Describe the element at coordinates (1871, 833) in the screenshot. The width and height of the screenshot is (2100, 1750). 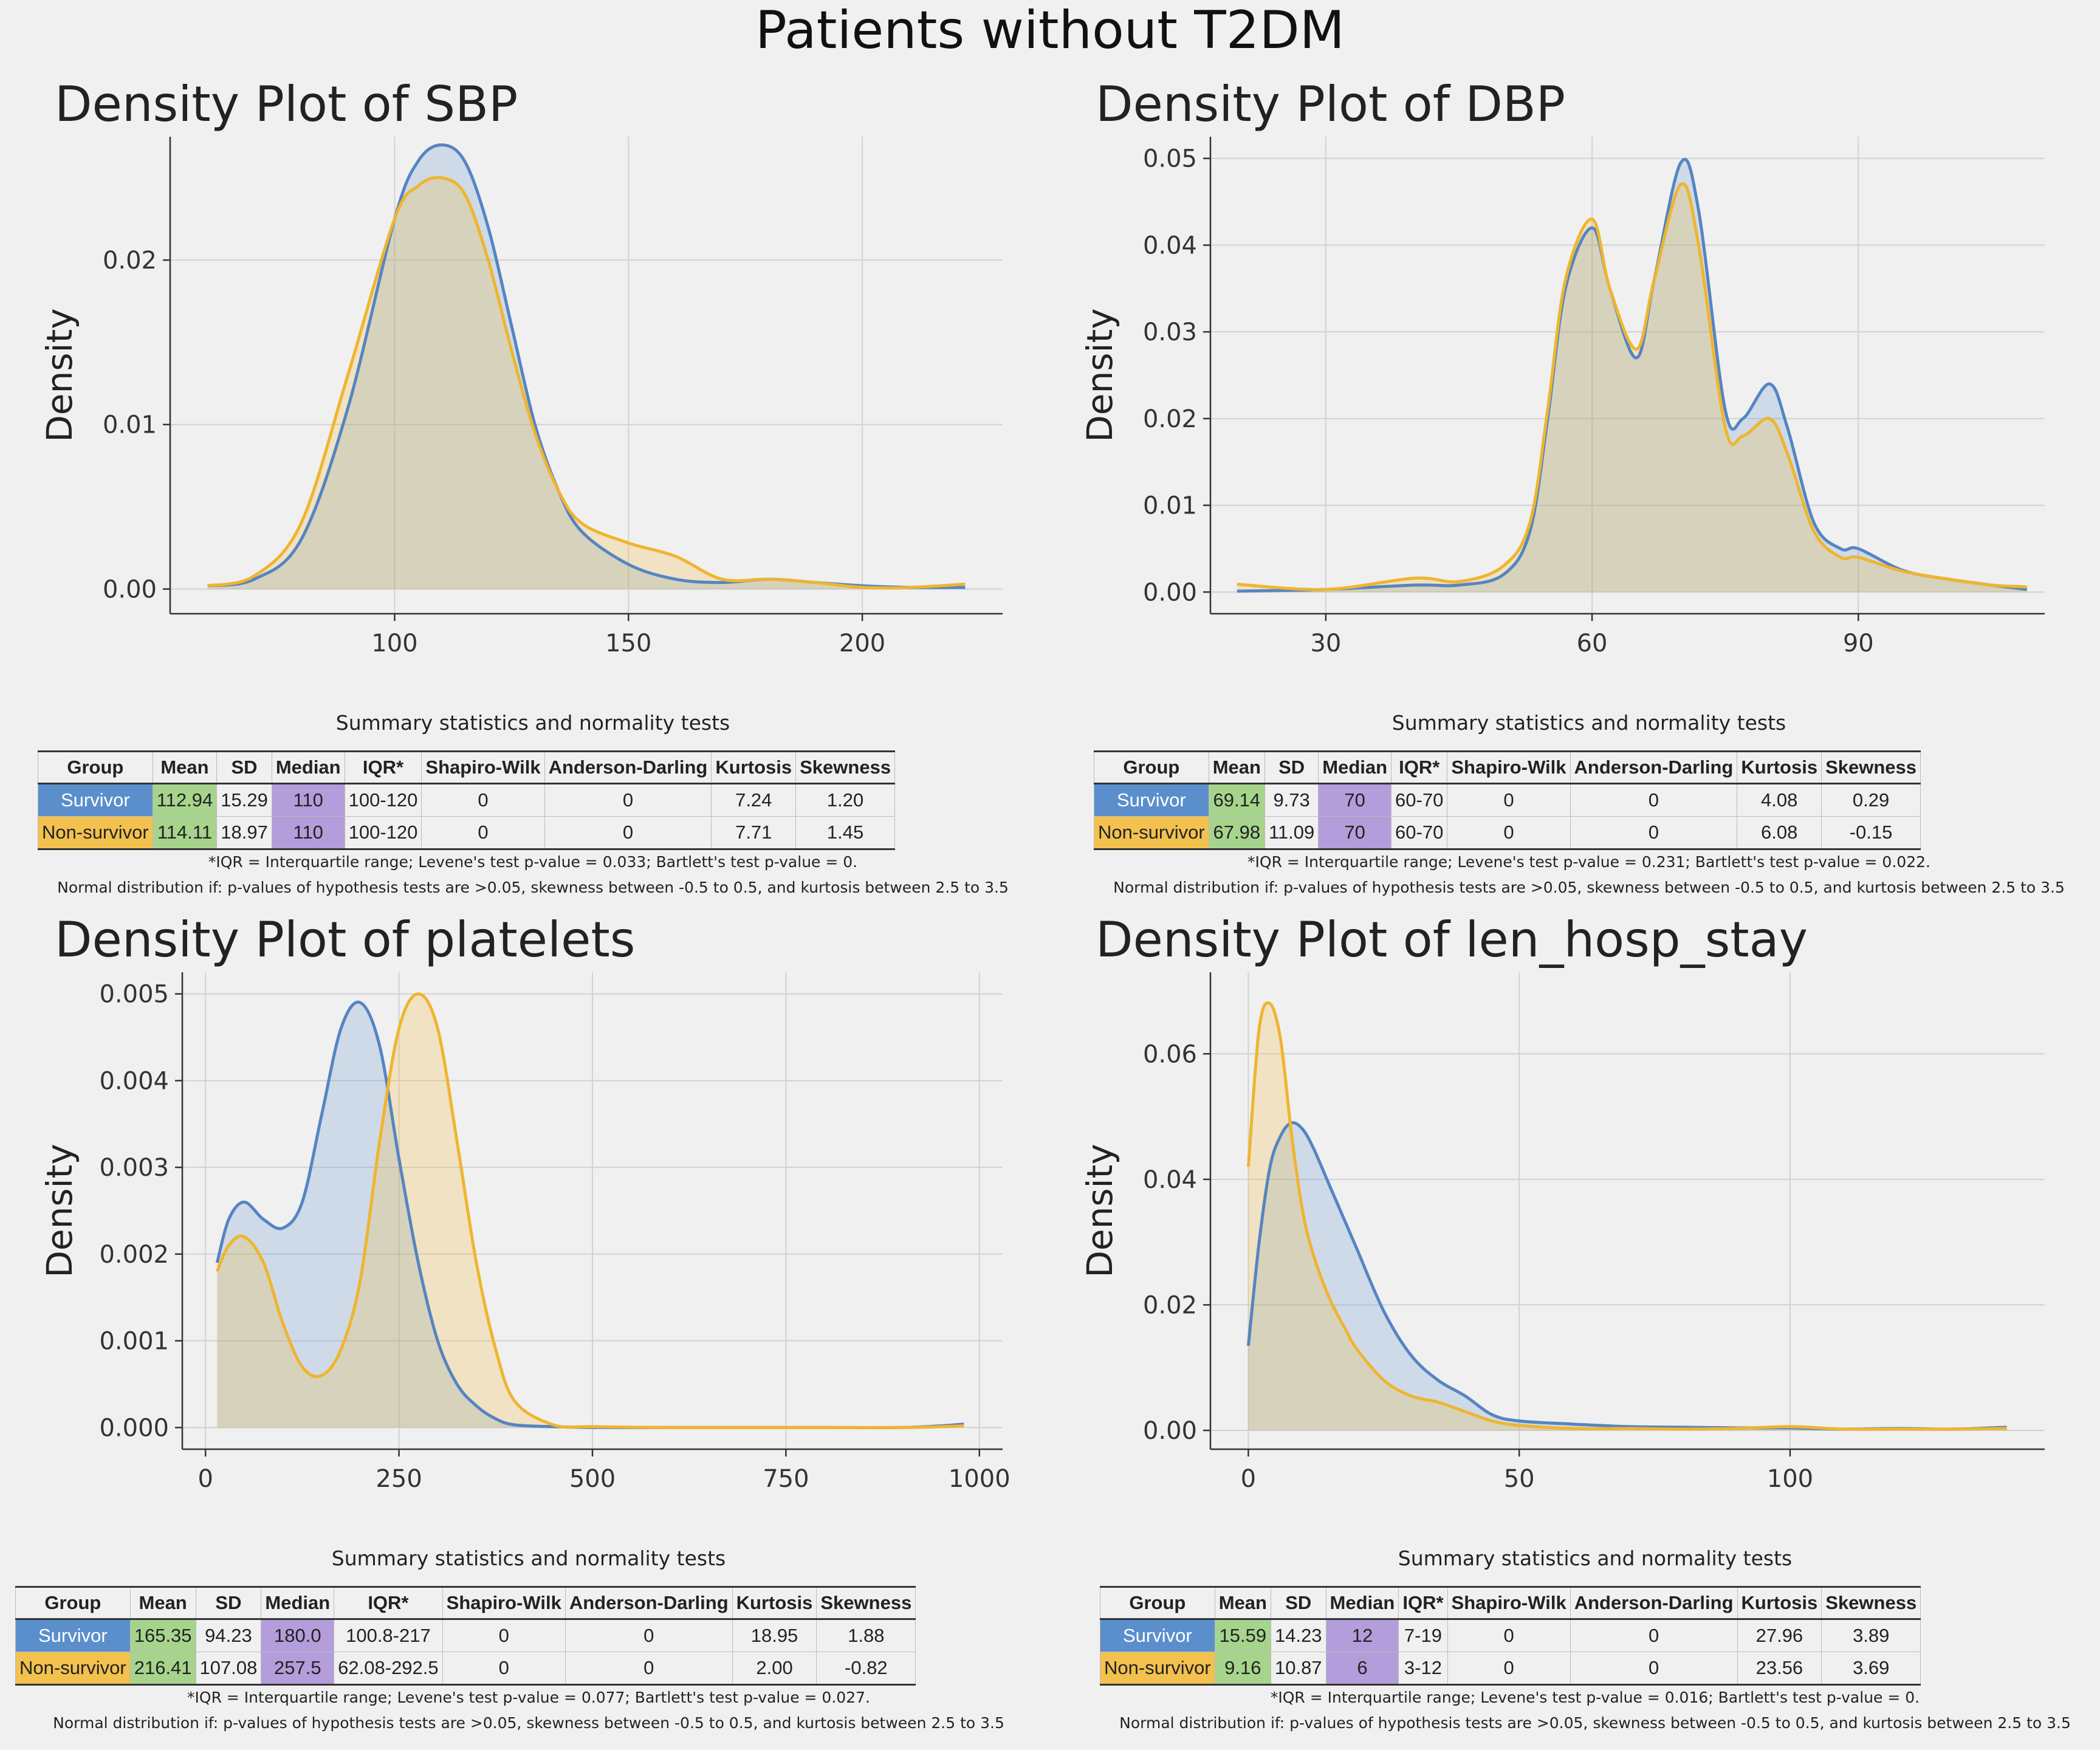
I see `cell-skewness: -0.15` at that location.